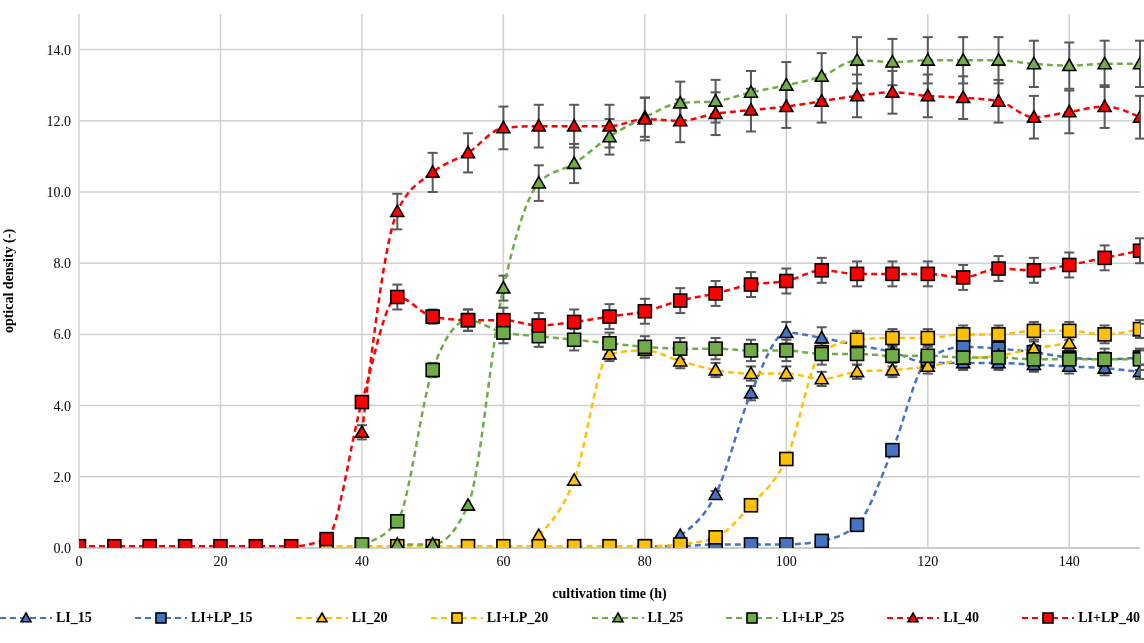  I want to click on legend-label: LI+LP_25, so click(813, 618).